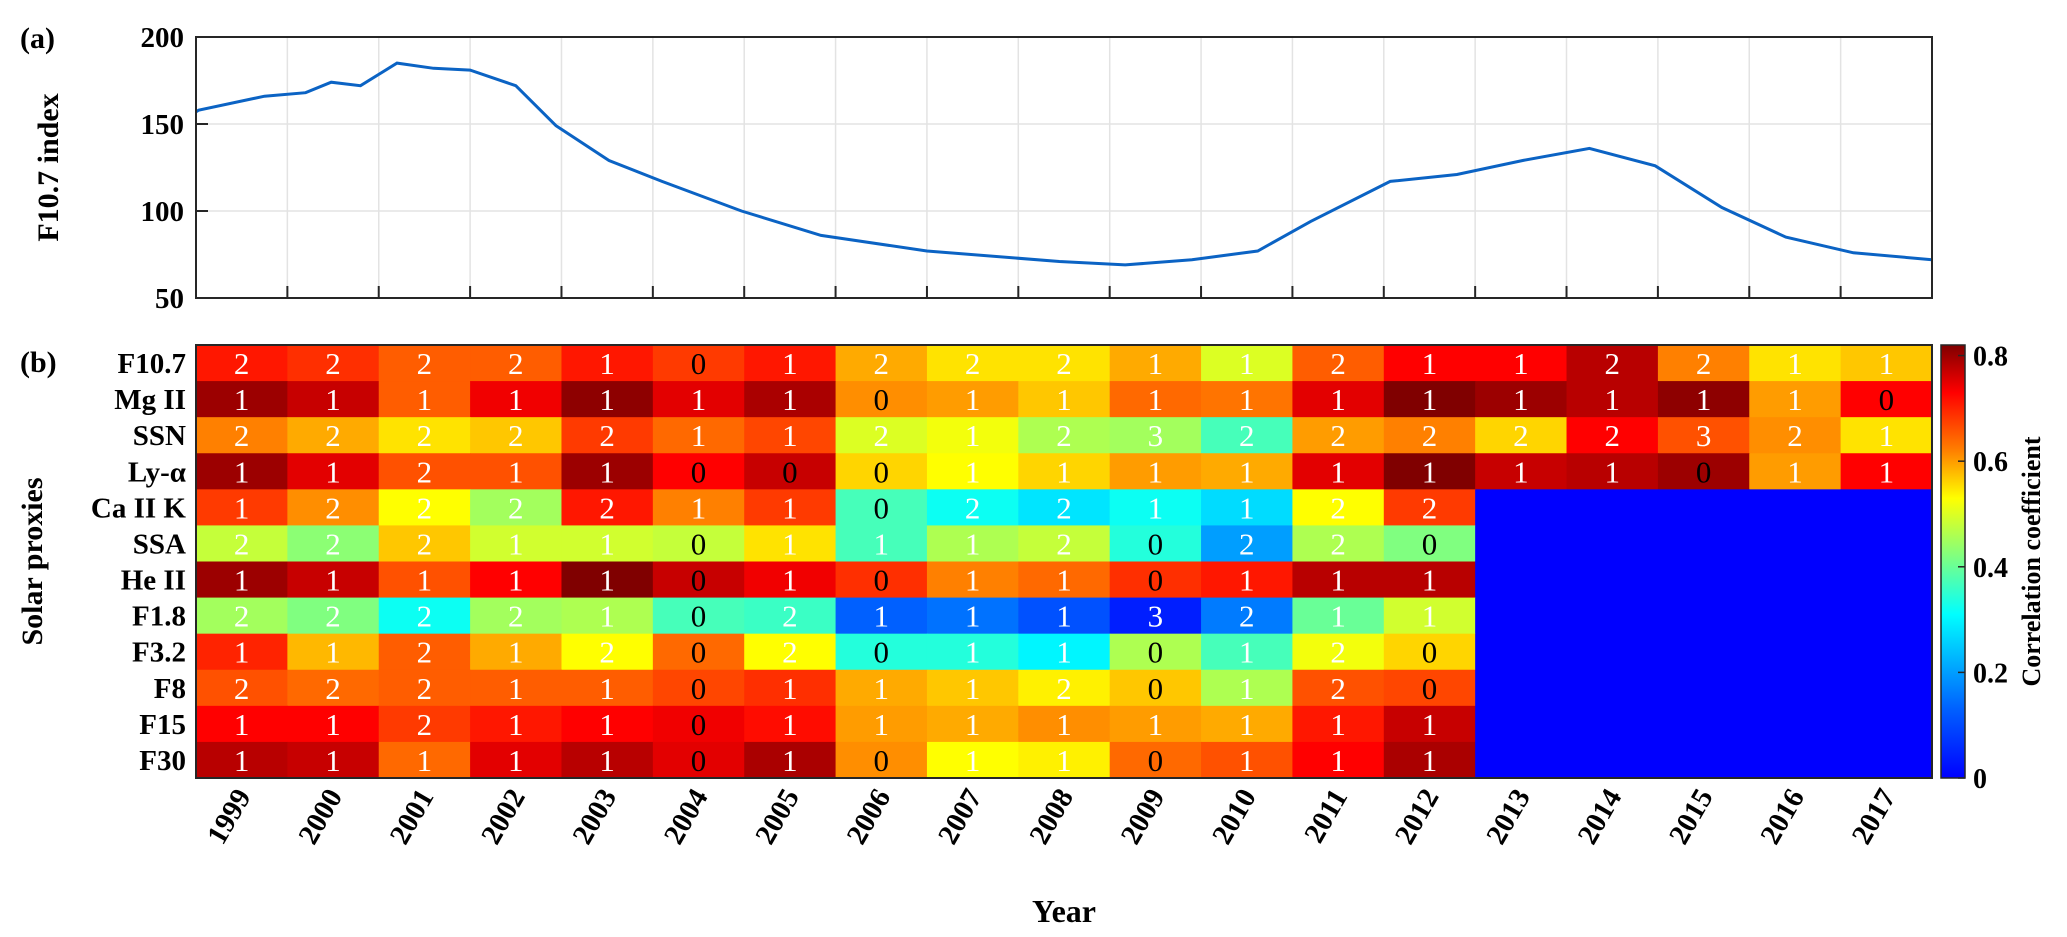  Describe the element at coordinates (1600, 817) in the screenshot. I see `column-label: 2014` at that location.